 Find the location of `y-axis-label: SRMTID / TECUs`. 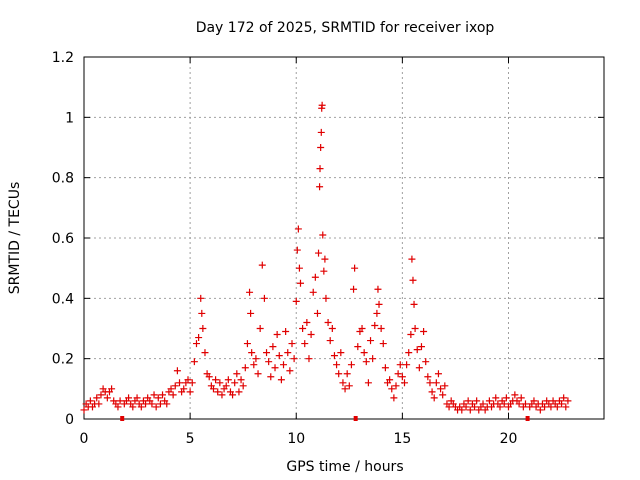

y-axis-label: SRMTID / TECUs is located at coordinates (15, 238).